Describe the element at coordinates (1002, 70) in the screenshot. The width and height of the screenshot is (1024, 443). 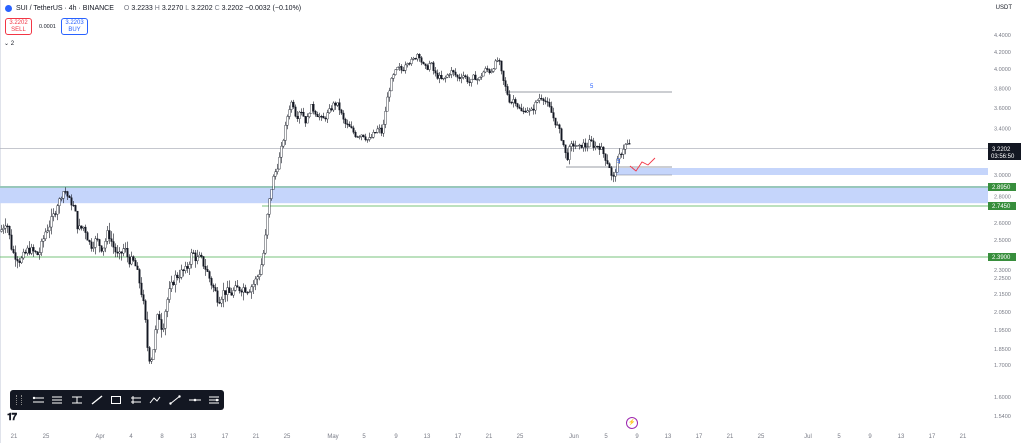
I see `price-tick-label: 4.0000` at that location.